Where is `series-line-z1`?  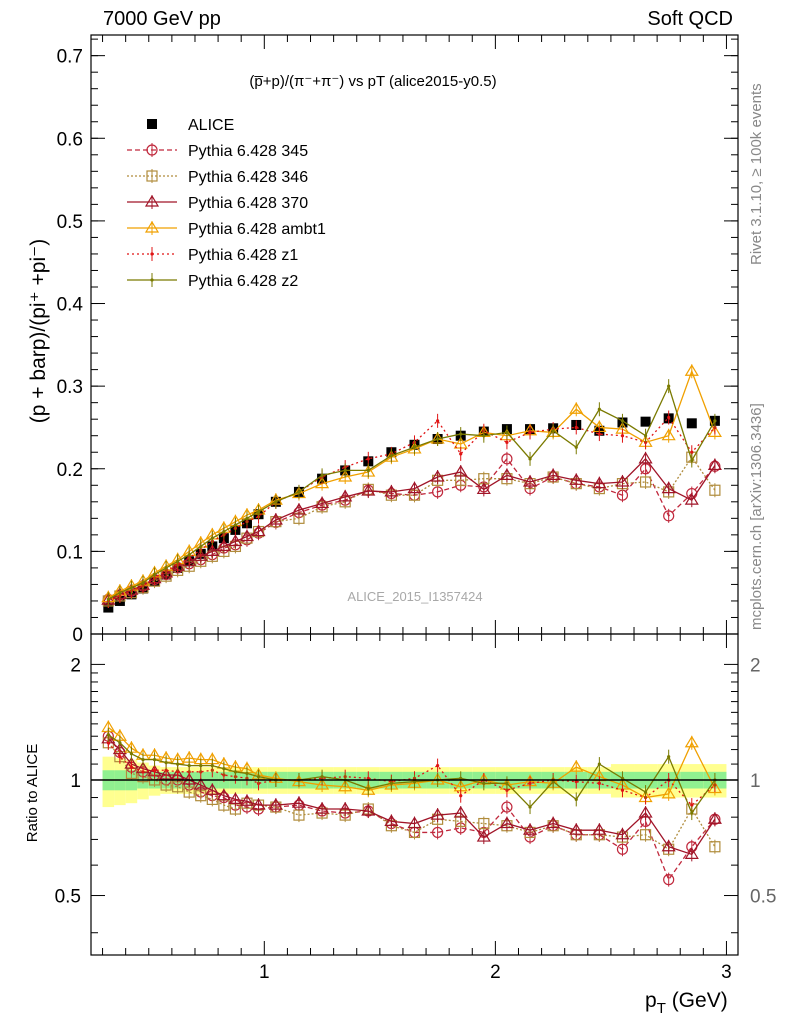 series-line-z1 is located at coordinates (412, 509).